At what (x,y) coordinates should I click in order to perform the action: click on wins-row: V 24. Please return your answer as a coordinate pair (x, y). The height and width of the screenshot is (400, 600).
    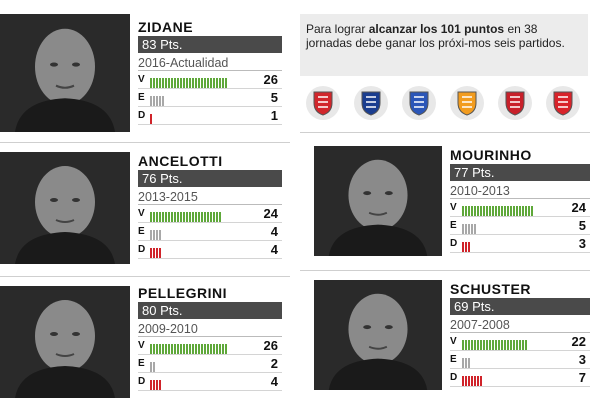
    Looking at the image, I should click on (210, 214).